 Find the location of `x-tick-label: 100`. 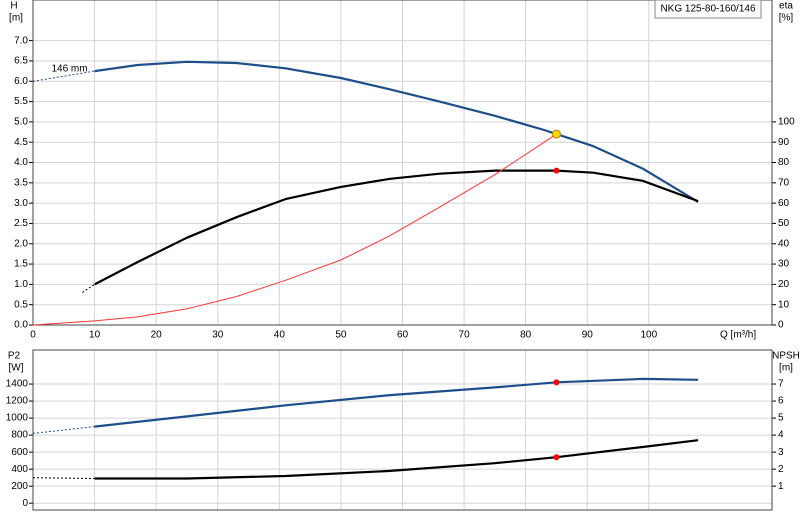

x-tick-label: 100 is located at coordinates (648, 335).